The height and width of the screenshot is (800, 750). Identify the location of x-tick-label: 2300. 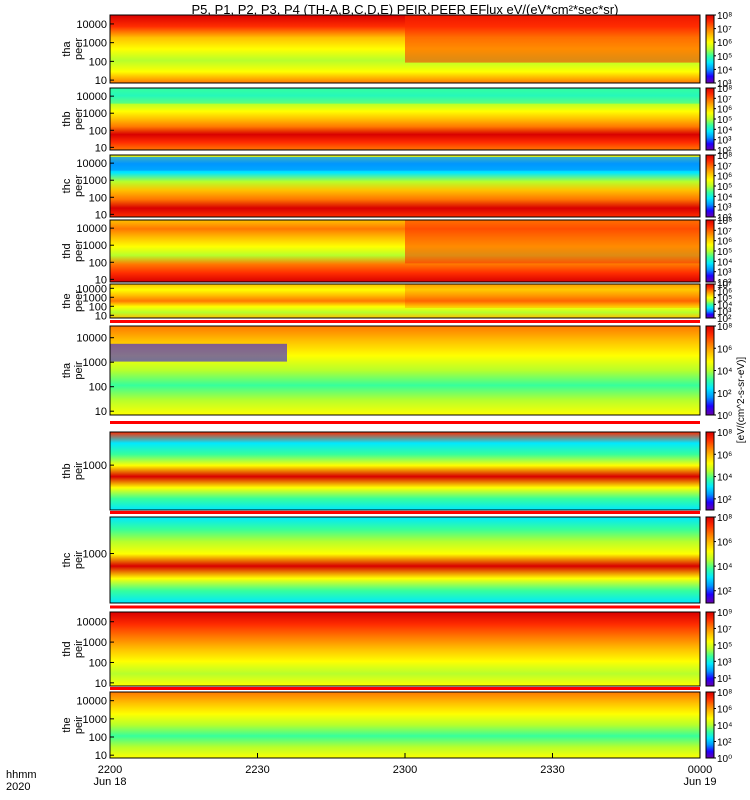
(405, 770).